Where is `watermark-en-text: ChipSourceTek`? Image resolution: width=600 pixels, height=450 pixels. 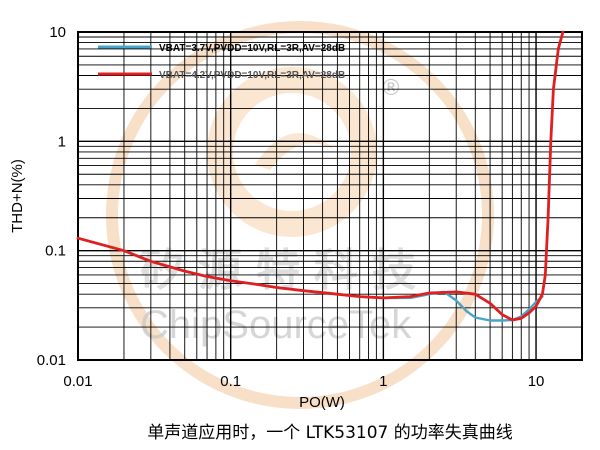
watermark-en-text: ChipSourceTek is located at coordinates (276, 325).